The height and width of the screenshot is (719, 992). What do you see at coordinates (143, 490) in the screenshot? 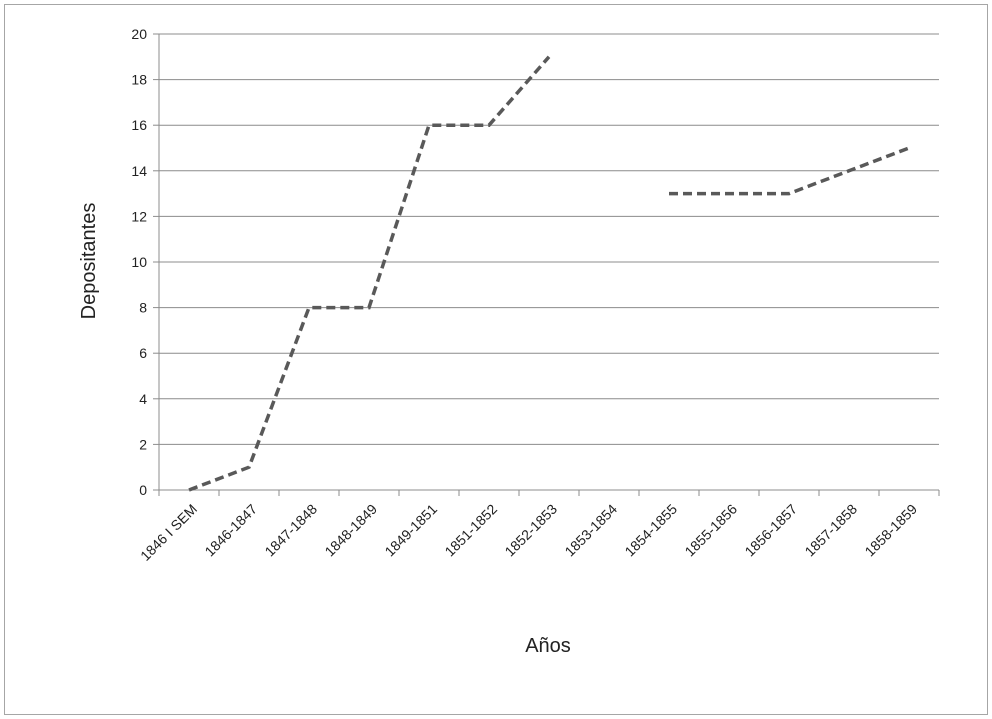
I see `y-tick-label: 0` at bounding box center [143, 490].